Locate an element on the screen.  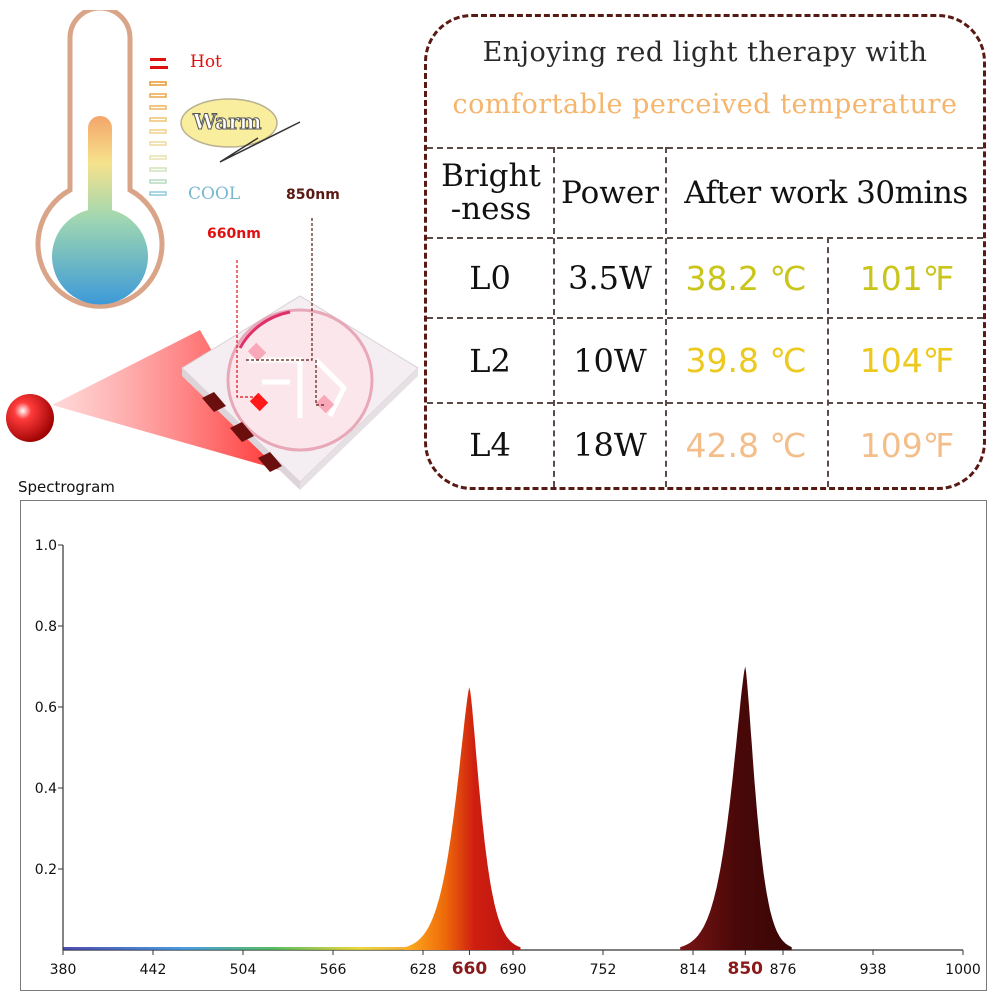
led-chip is located at coordinates (212, 354).